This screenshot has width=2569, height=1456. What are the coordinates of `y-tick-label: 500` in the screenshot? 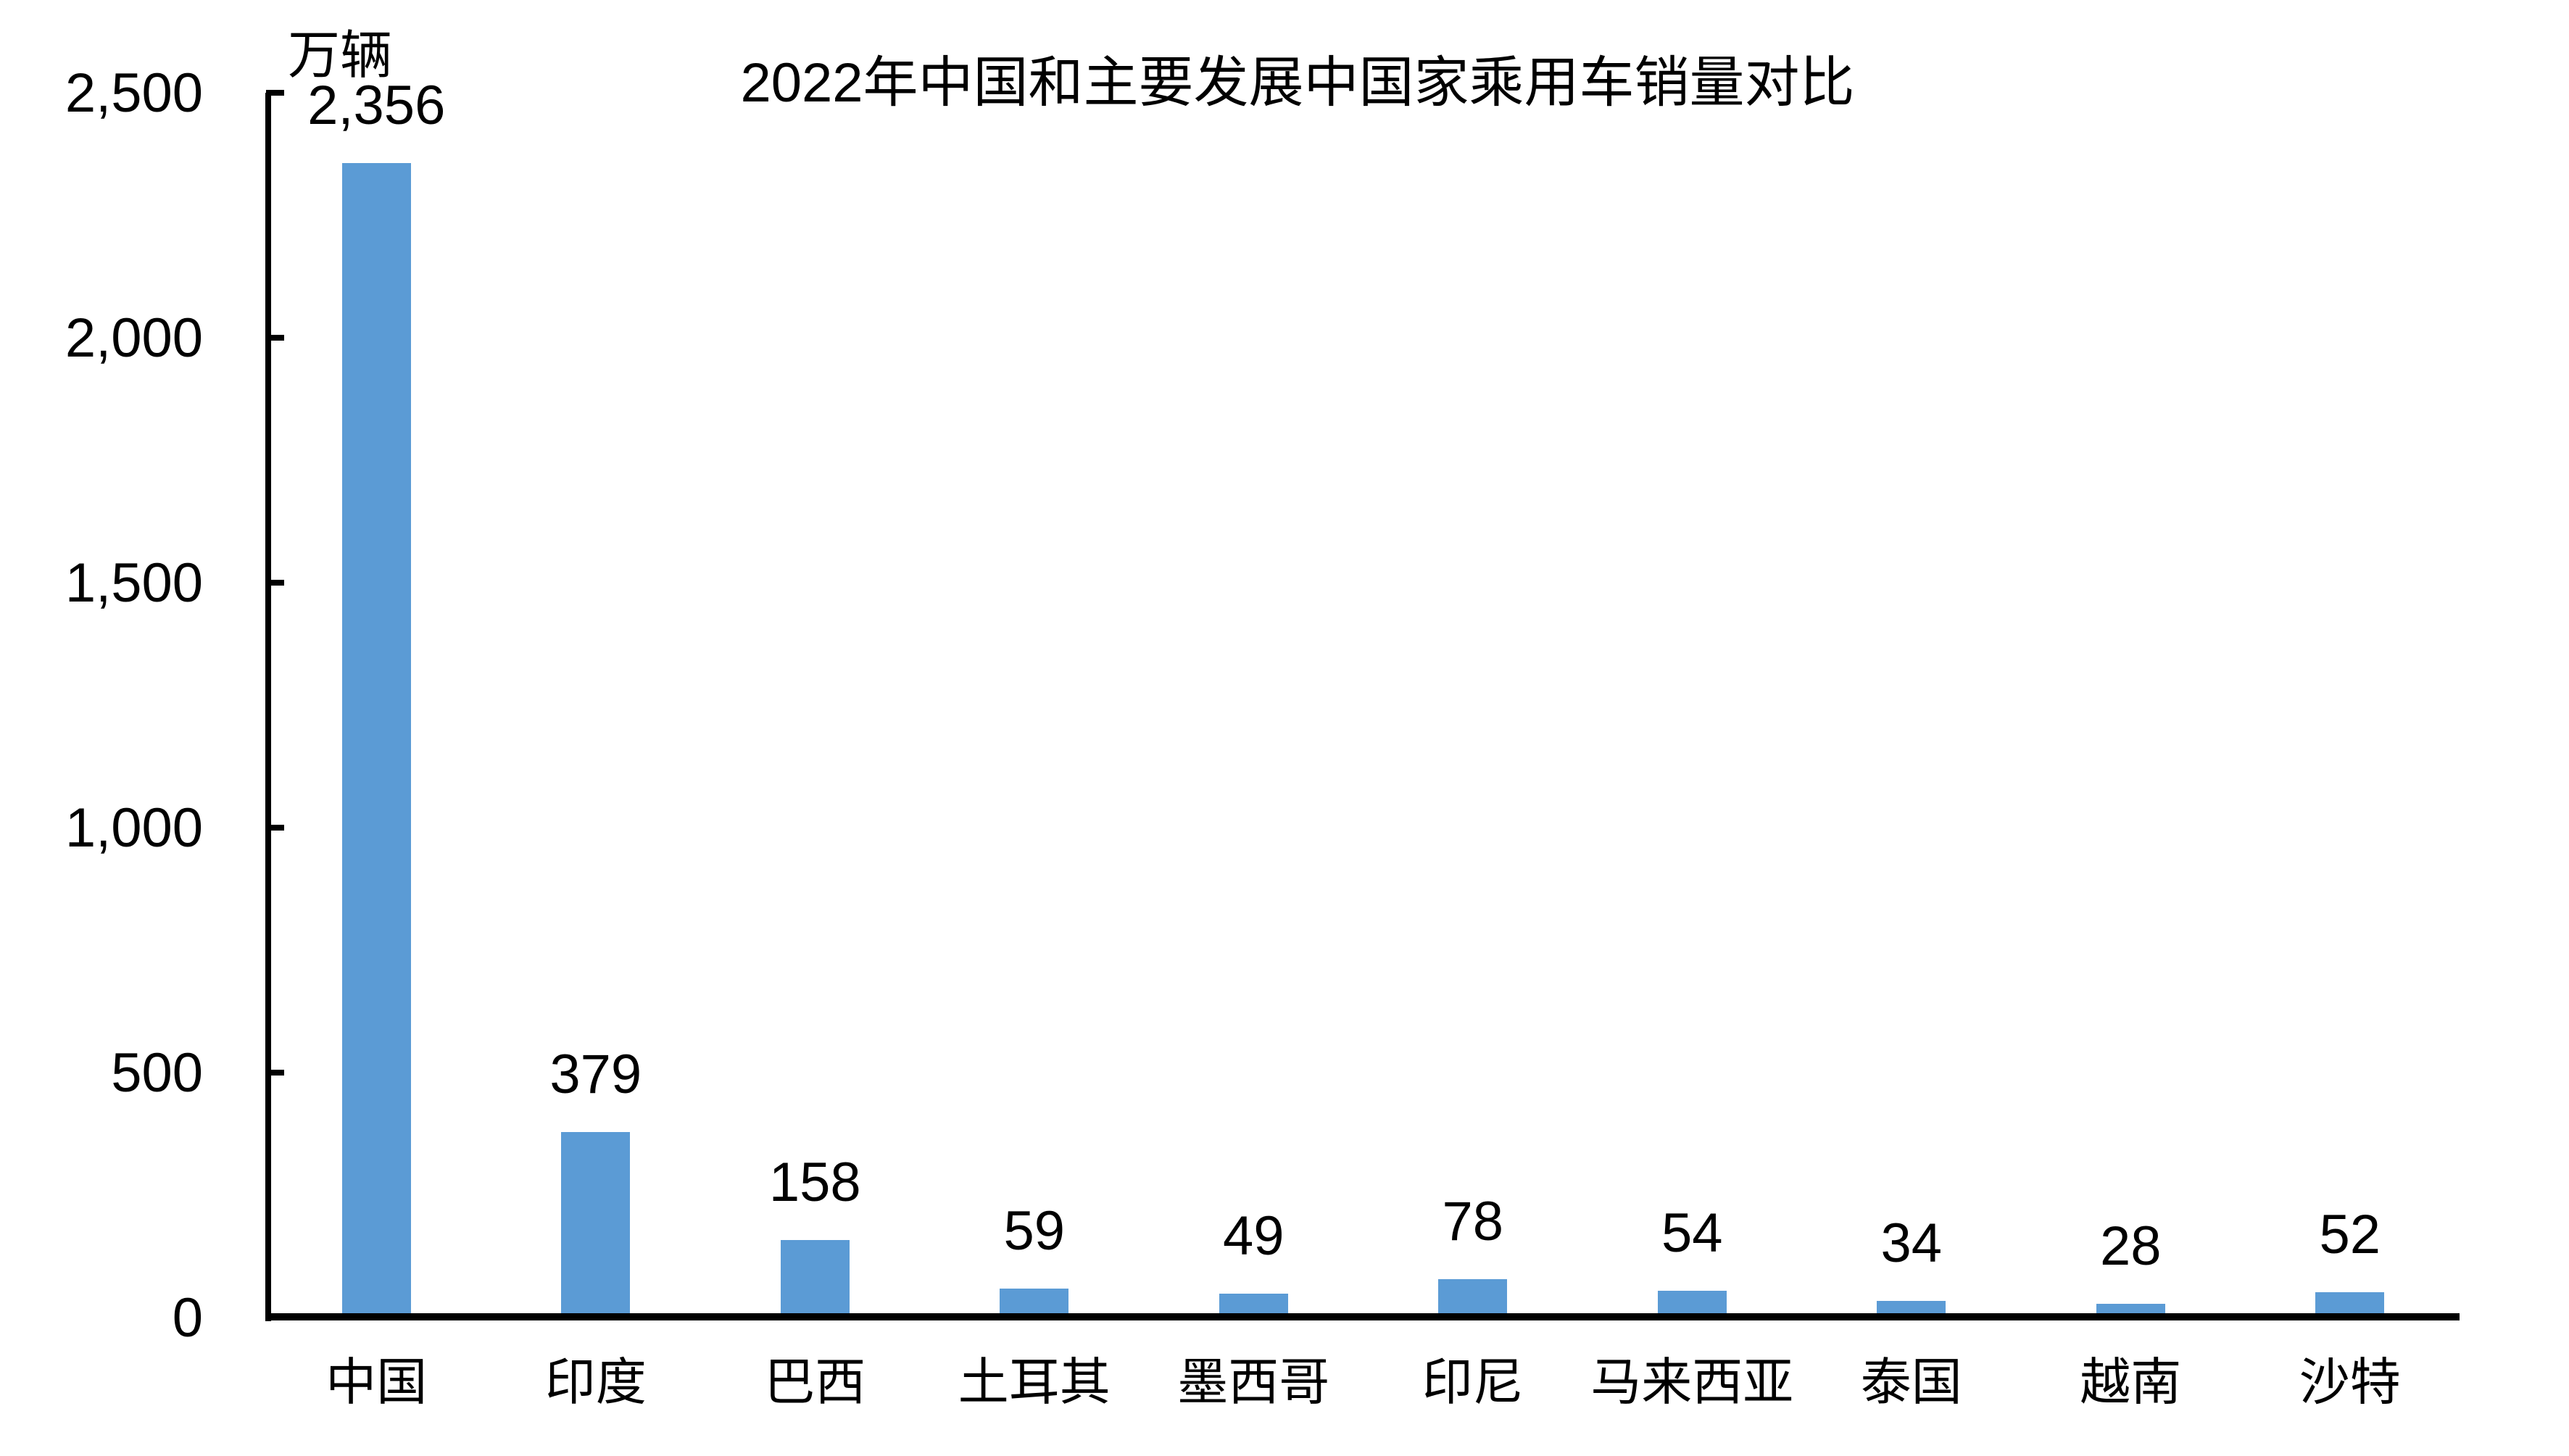 It's located at (157, 1073).